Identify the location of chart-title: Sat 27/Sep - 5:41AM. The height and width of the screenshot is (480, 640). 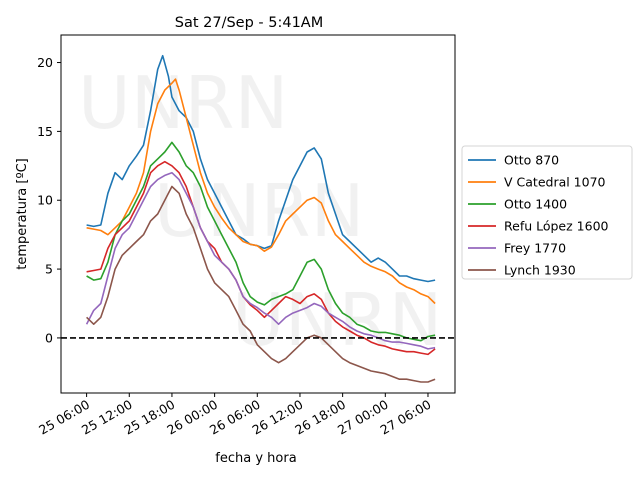
(249, 23).